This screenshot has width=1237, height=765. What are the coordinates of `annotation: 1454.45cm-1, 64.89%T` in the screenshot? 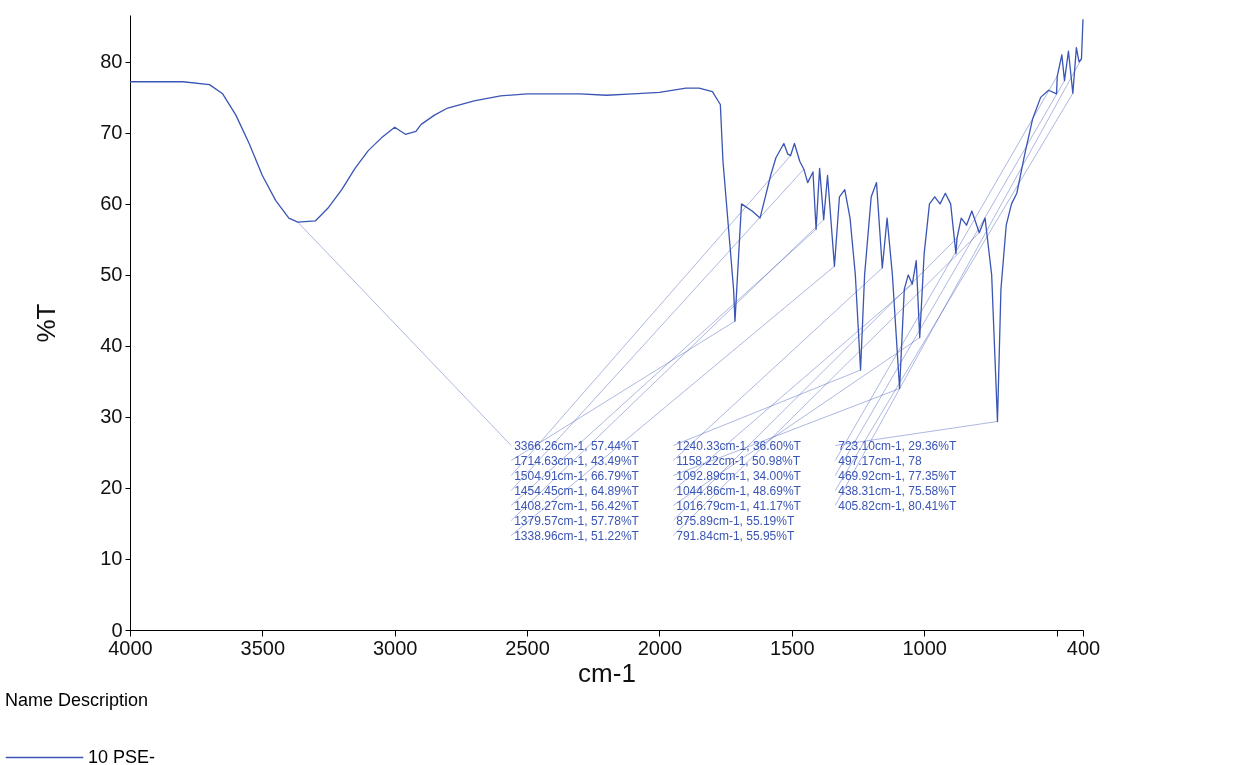 It's located at (577, 490).